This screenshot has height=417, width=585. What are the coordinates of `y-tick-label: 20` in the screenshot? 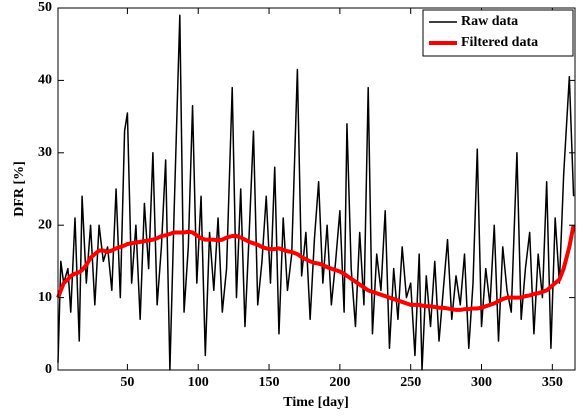 It's located at (45, 224).